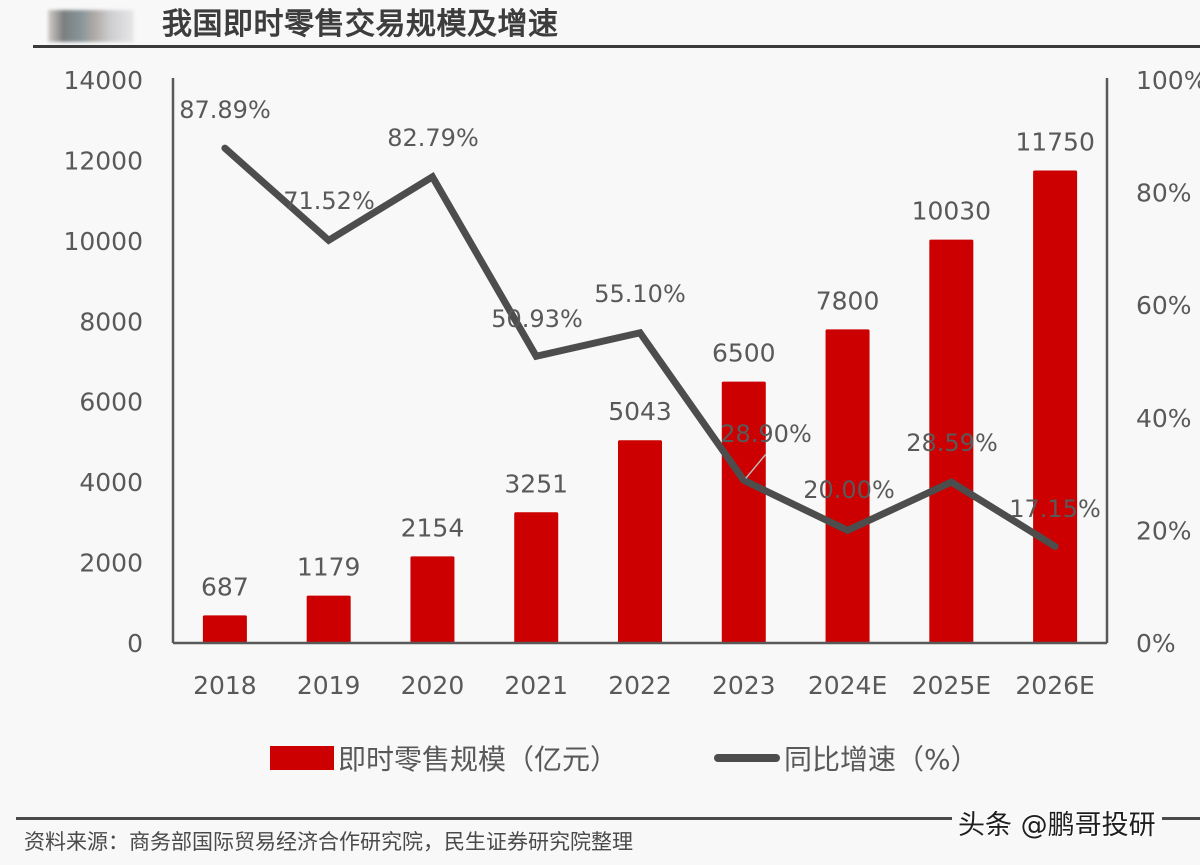 The width and height of the screenshot is (1200, 865). What do you see at coordinates (433, 527) in the screenshot?
I see `bar-value-label: 2154` at bounding box center [433, 527].